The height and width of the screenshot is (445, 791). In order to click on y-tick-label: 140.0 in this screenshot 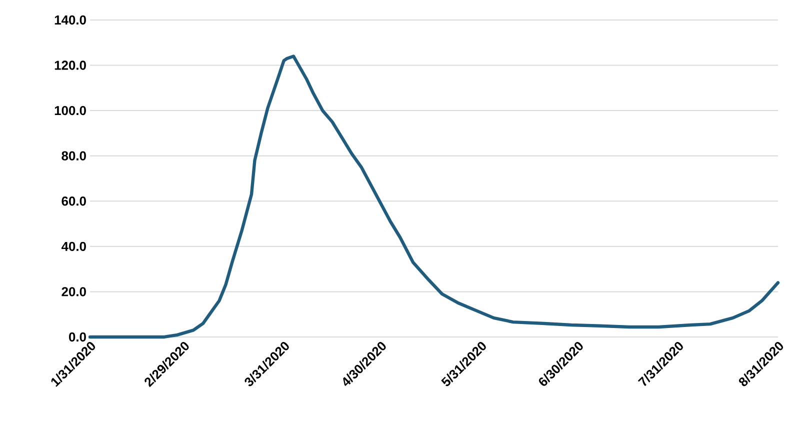, I will do `click(70, 20)`.